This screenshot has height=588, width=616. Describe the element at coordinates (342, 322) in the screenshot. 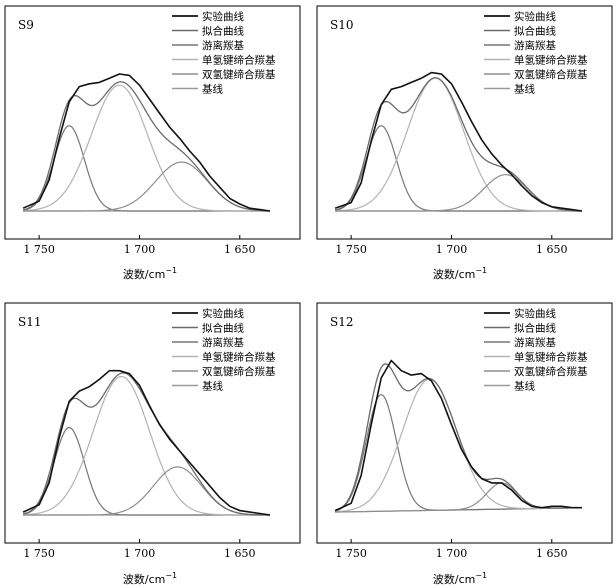

I see `panel-title: S12` at that location.